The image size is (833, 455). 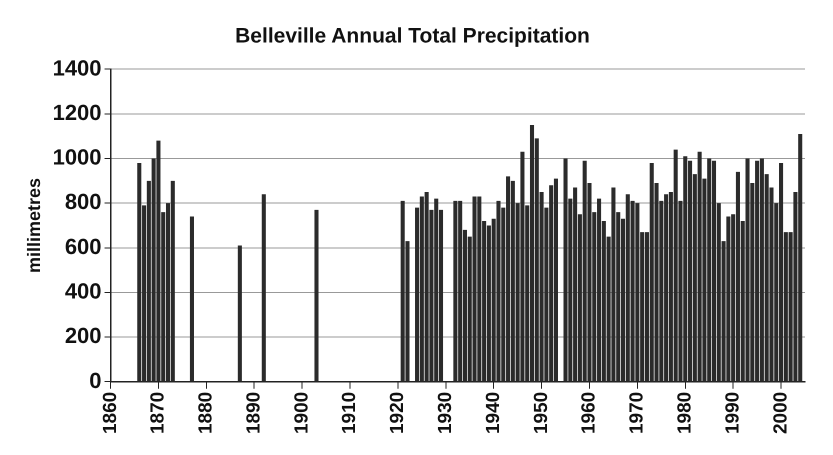 I want to click on x-tick-label: 1890, so click(x=253, y=413).